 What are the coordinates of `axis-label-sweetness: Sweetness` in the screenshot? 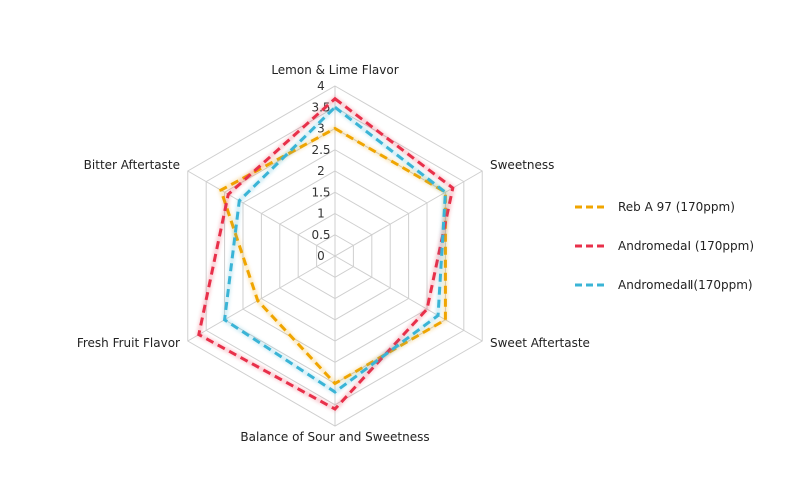 It's located at (522, 165).